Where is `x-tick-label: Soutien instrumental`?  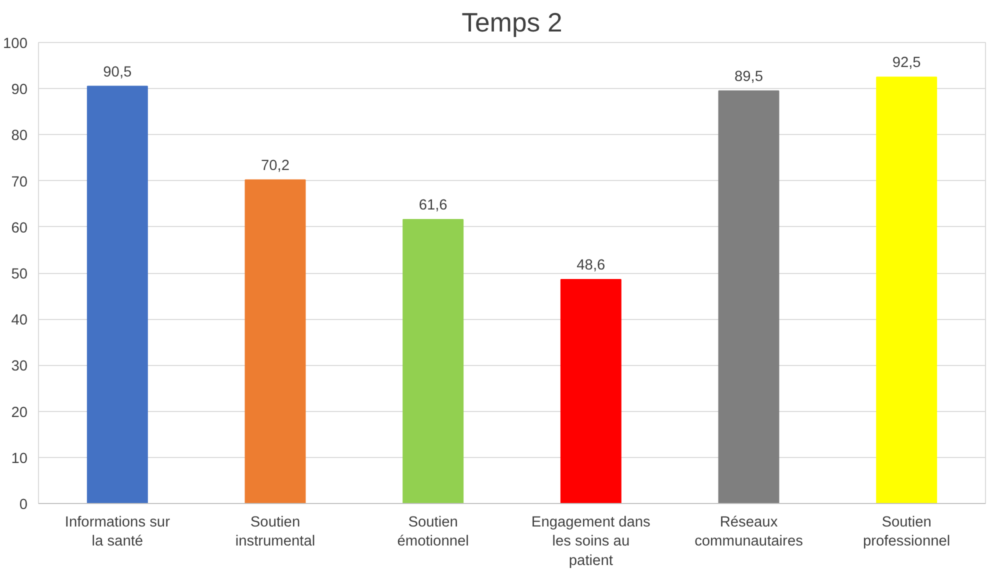 x-tick-label: Soutien instrumental is located at coordinates (275, 532).